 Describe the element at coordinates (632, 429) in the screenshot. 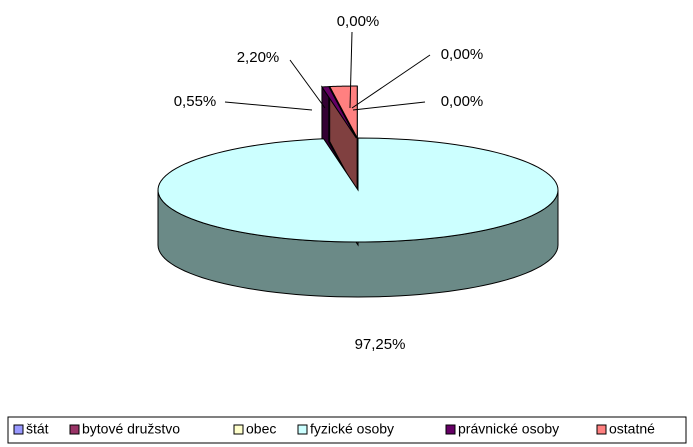

I see `legend-label: ostatné` at that location.